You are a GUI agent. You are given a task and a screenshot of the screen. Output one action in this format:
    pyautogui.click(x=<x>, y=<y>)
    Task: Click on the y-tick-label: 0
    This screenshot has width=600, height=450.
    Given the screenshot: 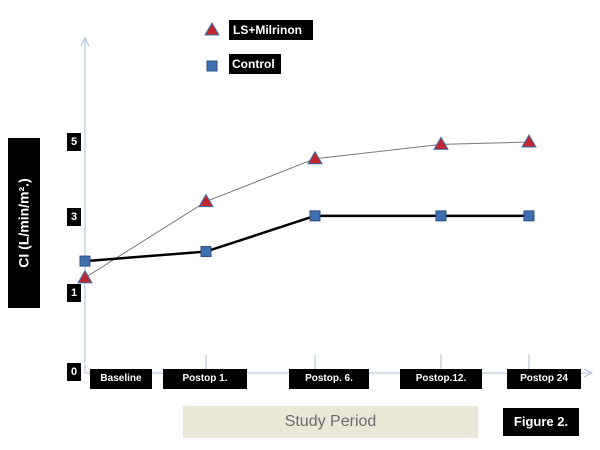 What is the action you would take?
    pyautogui.click(x=74, y=372)
    